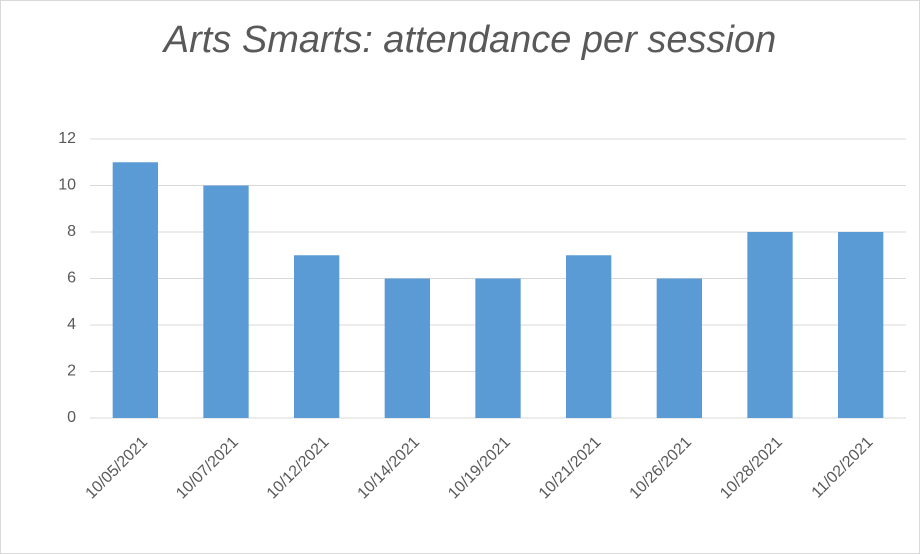 The height and width of the screenshot is (554, 920). I want to click on y-tick-label: 4, so click(71, 324).